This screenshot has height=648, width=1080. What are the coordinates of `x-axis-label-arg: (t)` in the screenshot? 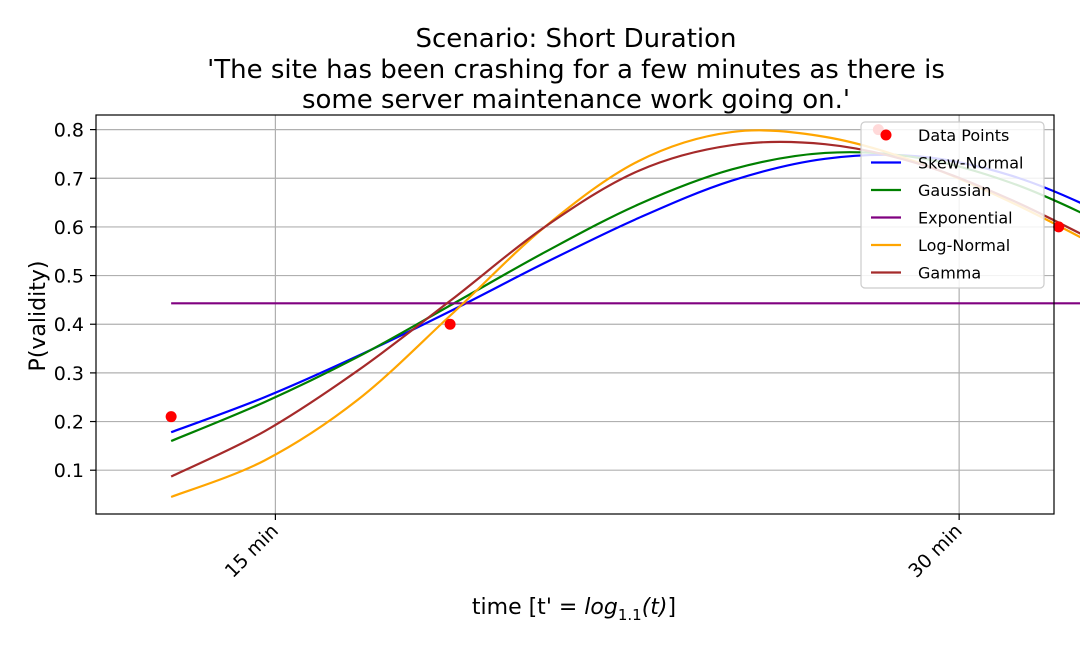 It's located at (655, 607).